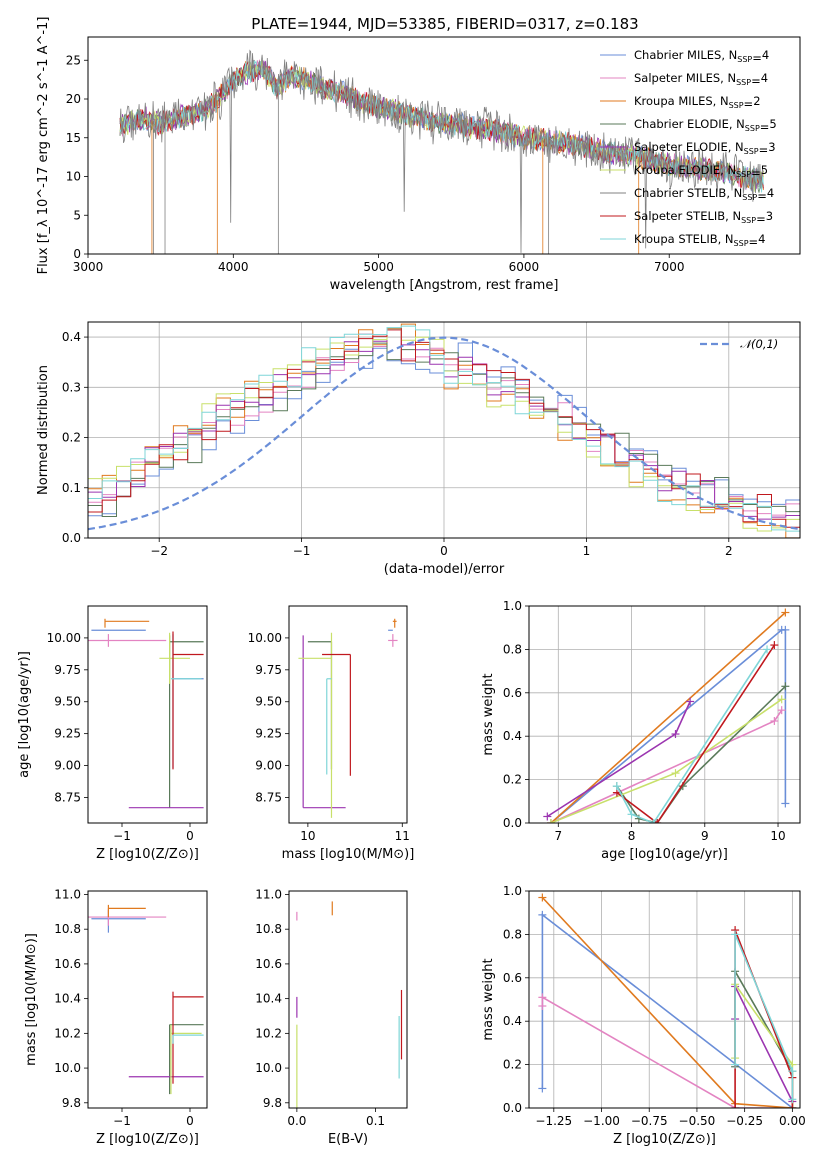  I want to click on y-tick-label: 9.00, so click(67, 766).